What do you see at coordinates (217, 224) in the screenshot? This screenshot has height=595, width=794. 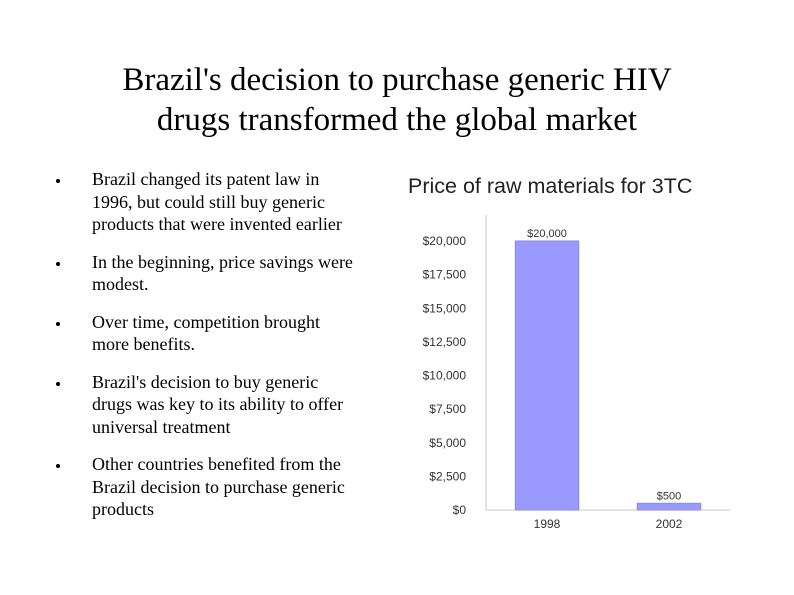 I see `bullet-text-line: products that were invented earlier` at bounding box center [217, 224].